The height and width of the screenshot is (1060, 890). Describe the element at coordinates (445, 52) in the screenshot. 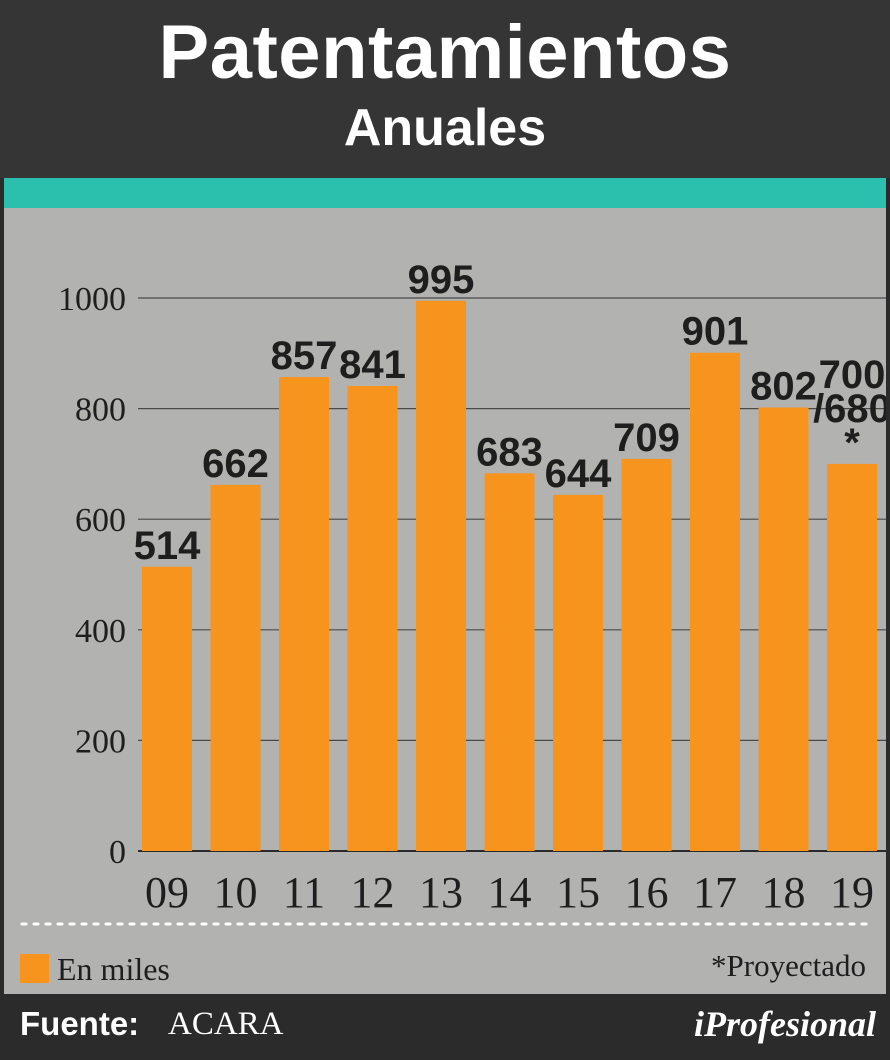

I see `chart-title: Patentamientos` at that location.